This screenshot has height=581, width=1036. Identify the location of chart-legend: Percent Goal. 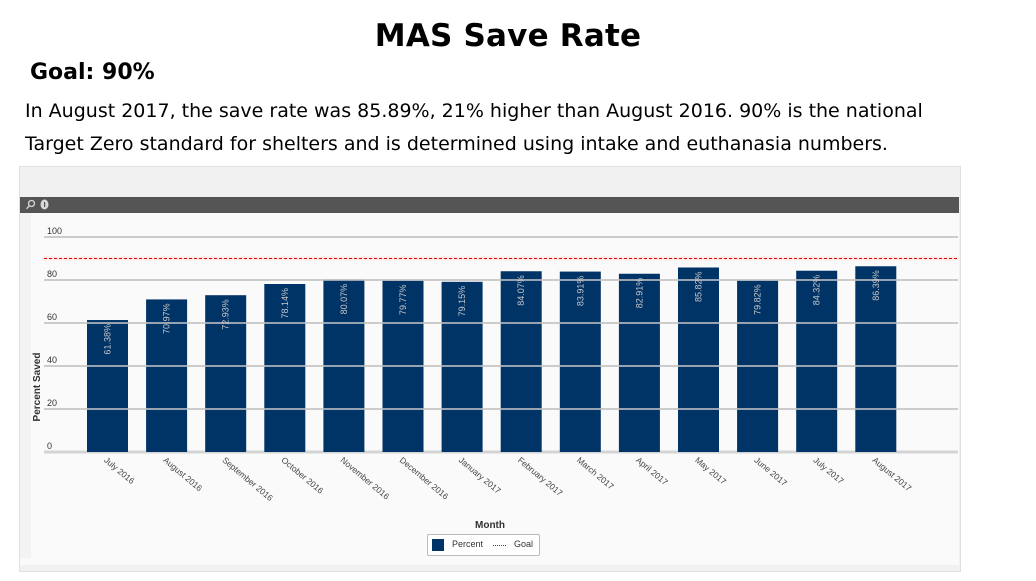
(483, 545).